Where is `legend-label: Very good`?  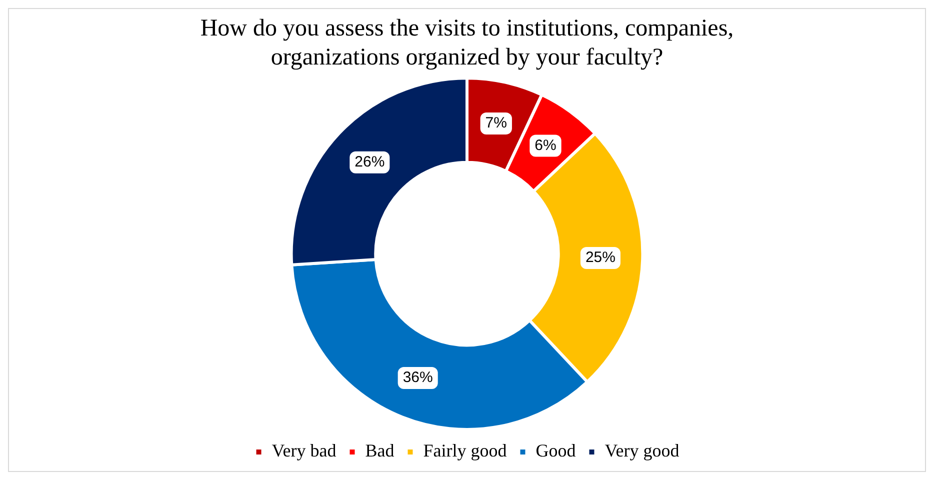
legend-label: Very good is located at coordinates (642, 450).